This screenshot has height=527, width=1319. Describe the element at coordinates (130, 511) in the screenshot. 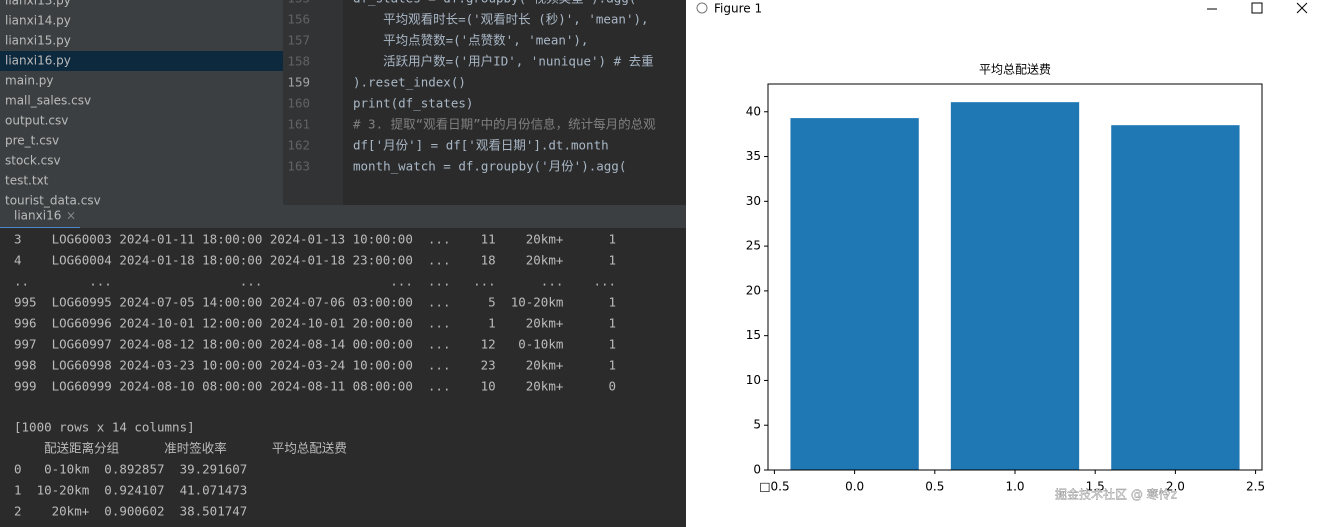

I see `console-line: 2 20km+ 0.900602 38.501747` at that location.